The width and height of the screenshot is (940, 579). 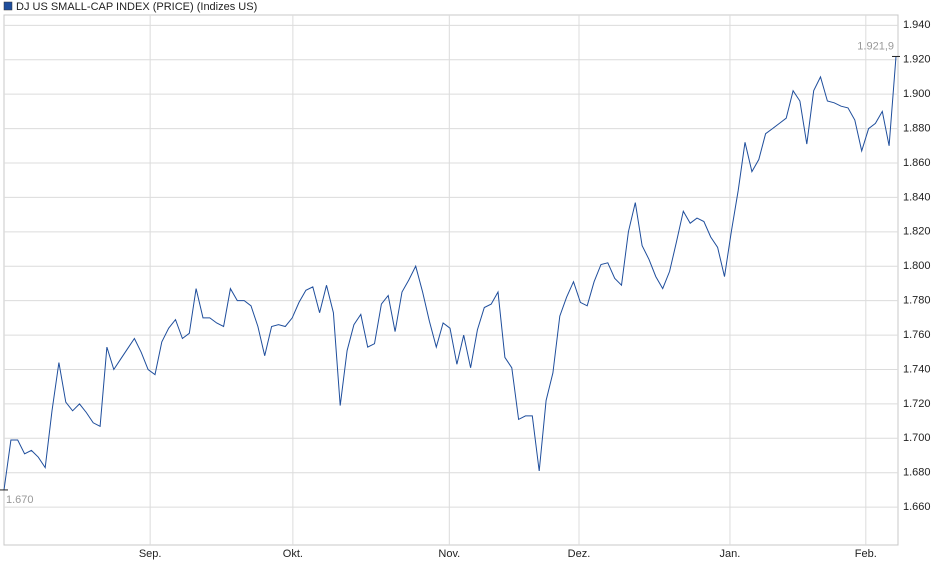 What do you see at coordinates (917, 301) in the screenshot?
I see `y-tick-label: 1.780` at bounding box center [917, 301].